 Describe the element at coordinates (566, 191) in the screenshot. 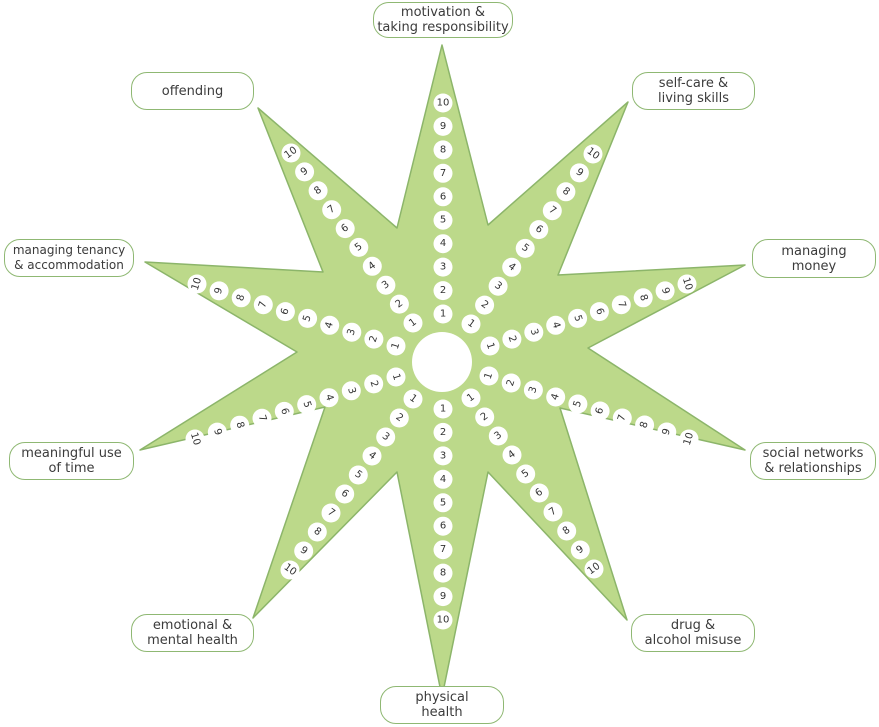

I see `score-label-self-care-8: 8` at that location.